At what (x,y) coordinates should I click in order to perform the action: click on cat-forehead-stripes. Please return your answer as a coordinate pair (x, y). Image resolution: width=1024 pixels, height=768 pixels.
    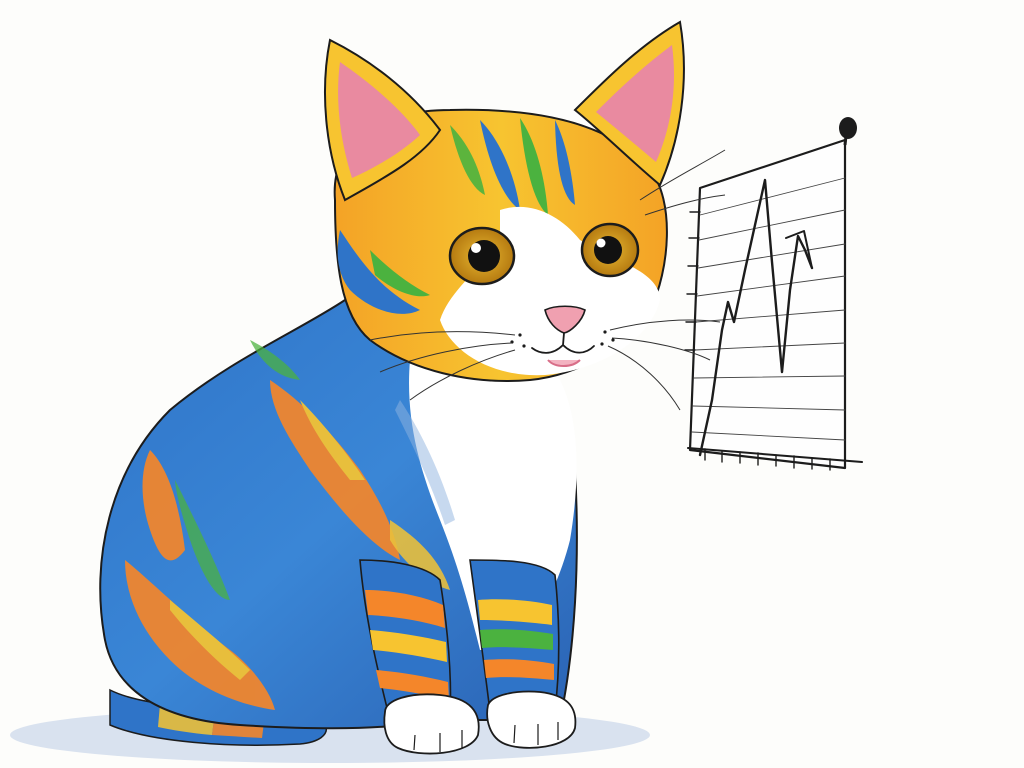
    Looking at the image, I should click on (512, 166).